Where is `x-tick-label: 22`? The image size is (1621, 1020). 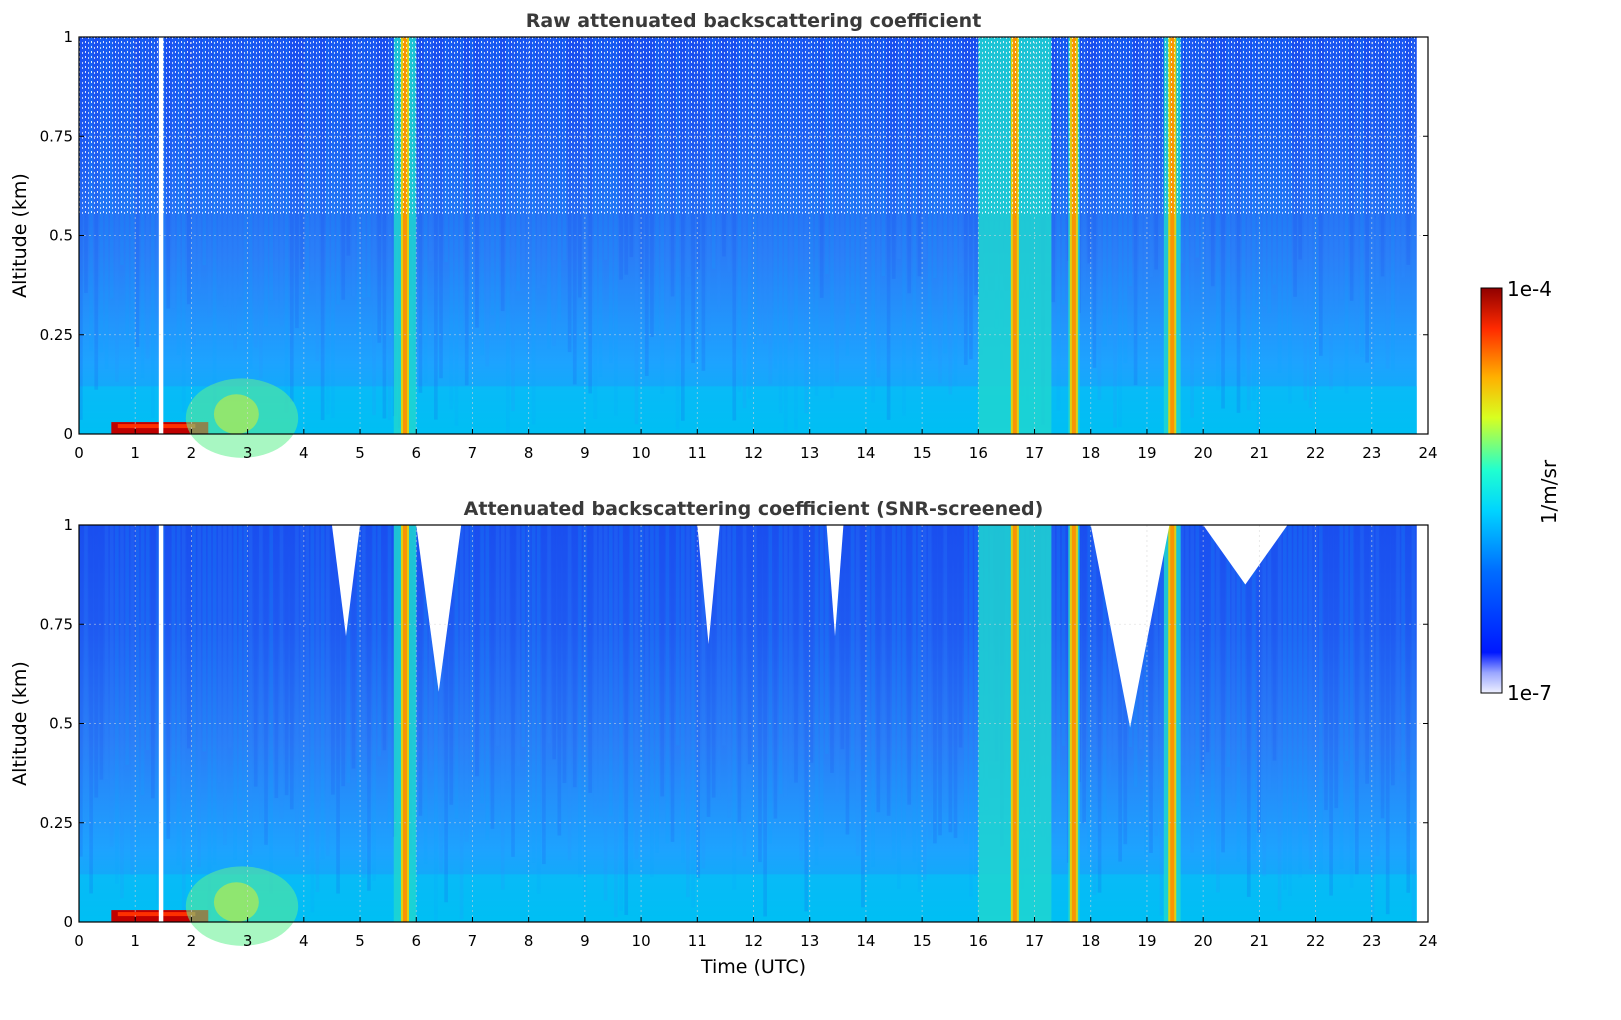
x-tick-label: 22 is located at coordinates (1315, 941).